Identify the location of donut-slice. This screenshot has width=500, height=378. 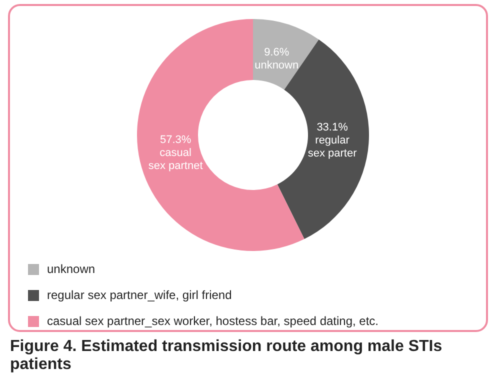
(286, 54).